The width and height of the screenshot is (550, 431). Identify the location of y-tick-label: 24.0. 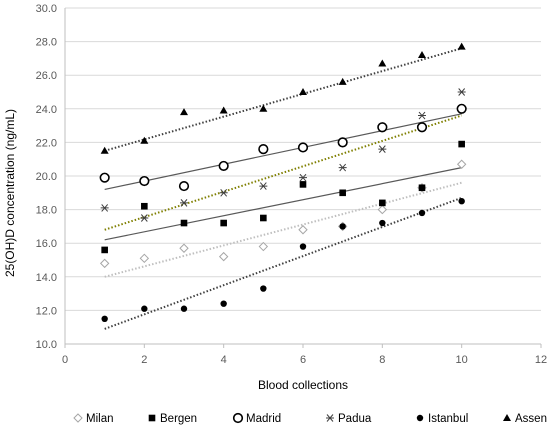
(46, 110).